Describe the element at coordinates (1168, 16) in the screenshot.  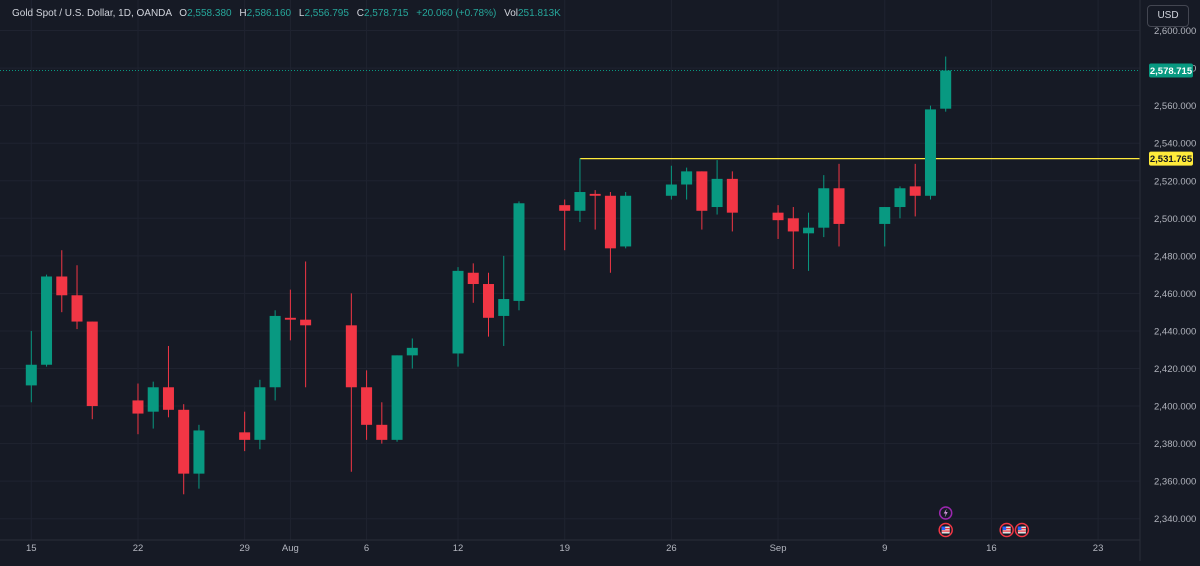
I see `currency-button: USD` at that location.